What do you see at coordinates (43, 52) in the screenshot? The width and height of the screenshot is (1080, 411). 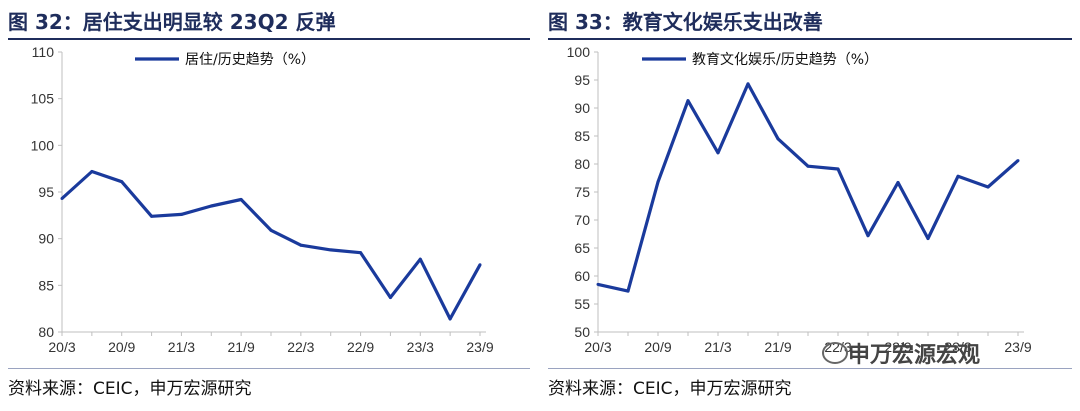 I see `y-tick-label: 110` at bounding box center [43, 52].